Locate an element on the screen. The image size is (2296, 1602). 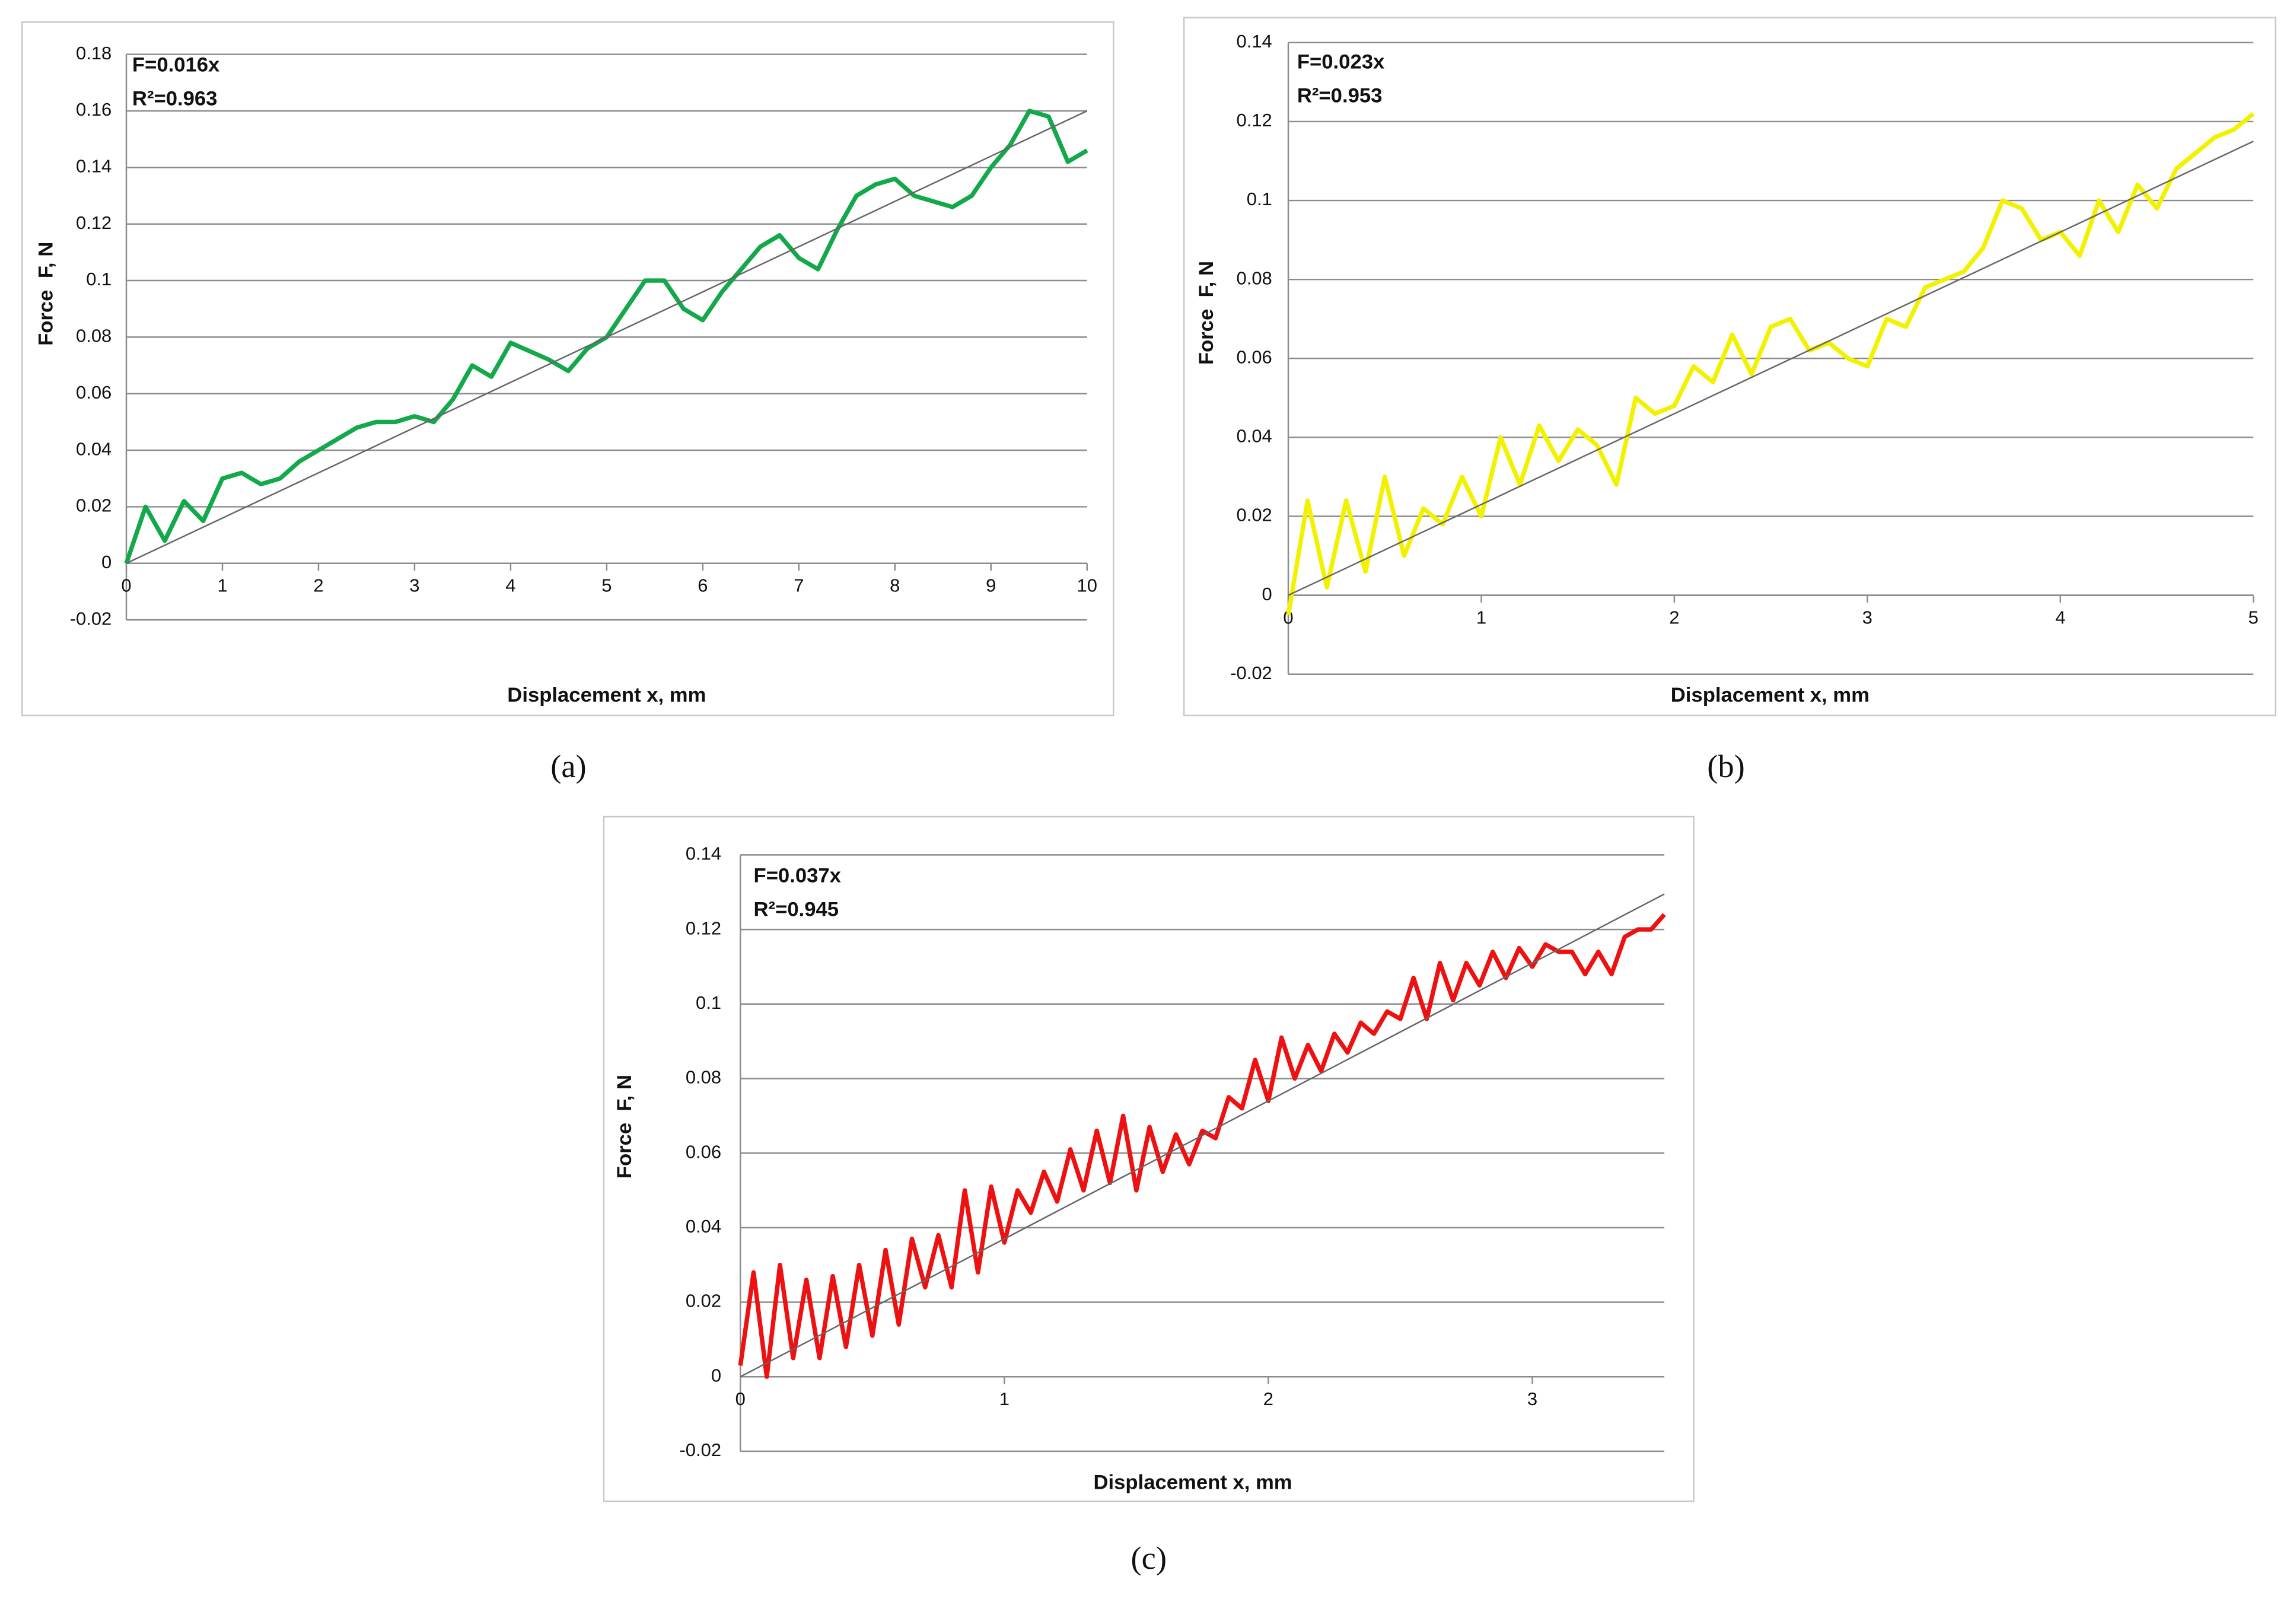
caption: (c) is located at coordinates (1149, 1558).